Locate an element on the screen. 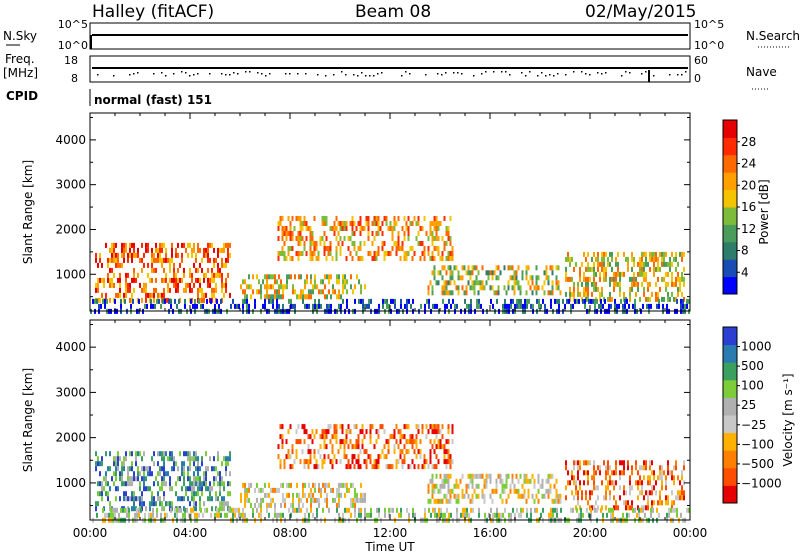  y-tick-label: 2000 is located at coordinates (70, 438).